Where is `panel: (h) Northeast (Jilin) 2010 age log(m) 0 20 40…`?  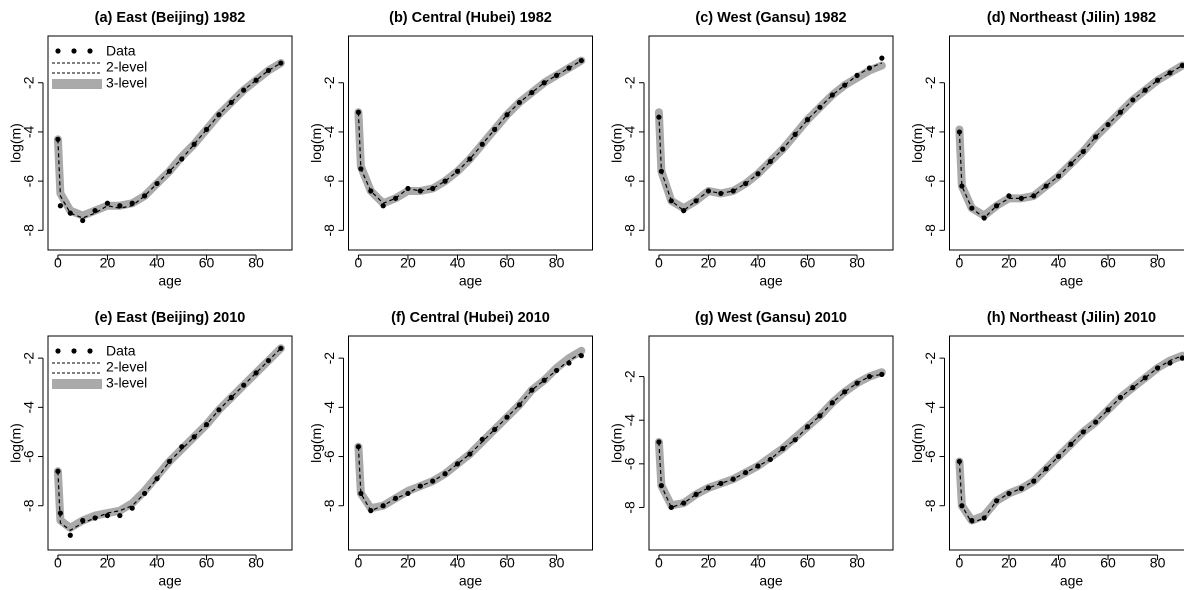
panel: (h) Northeast (Jilin) 2010 age log(m) 0 20 40… is located at coordinates (1046, 449).